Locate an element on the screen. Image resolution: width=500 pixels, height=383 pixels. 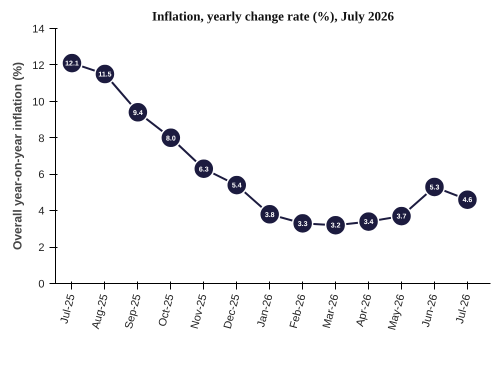
x-tick-label: Jan-26 is located at coordinates (265, 310).